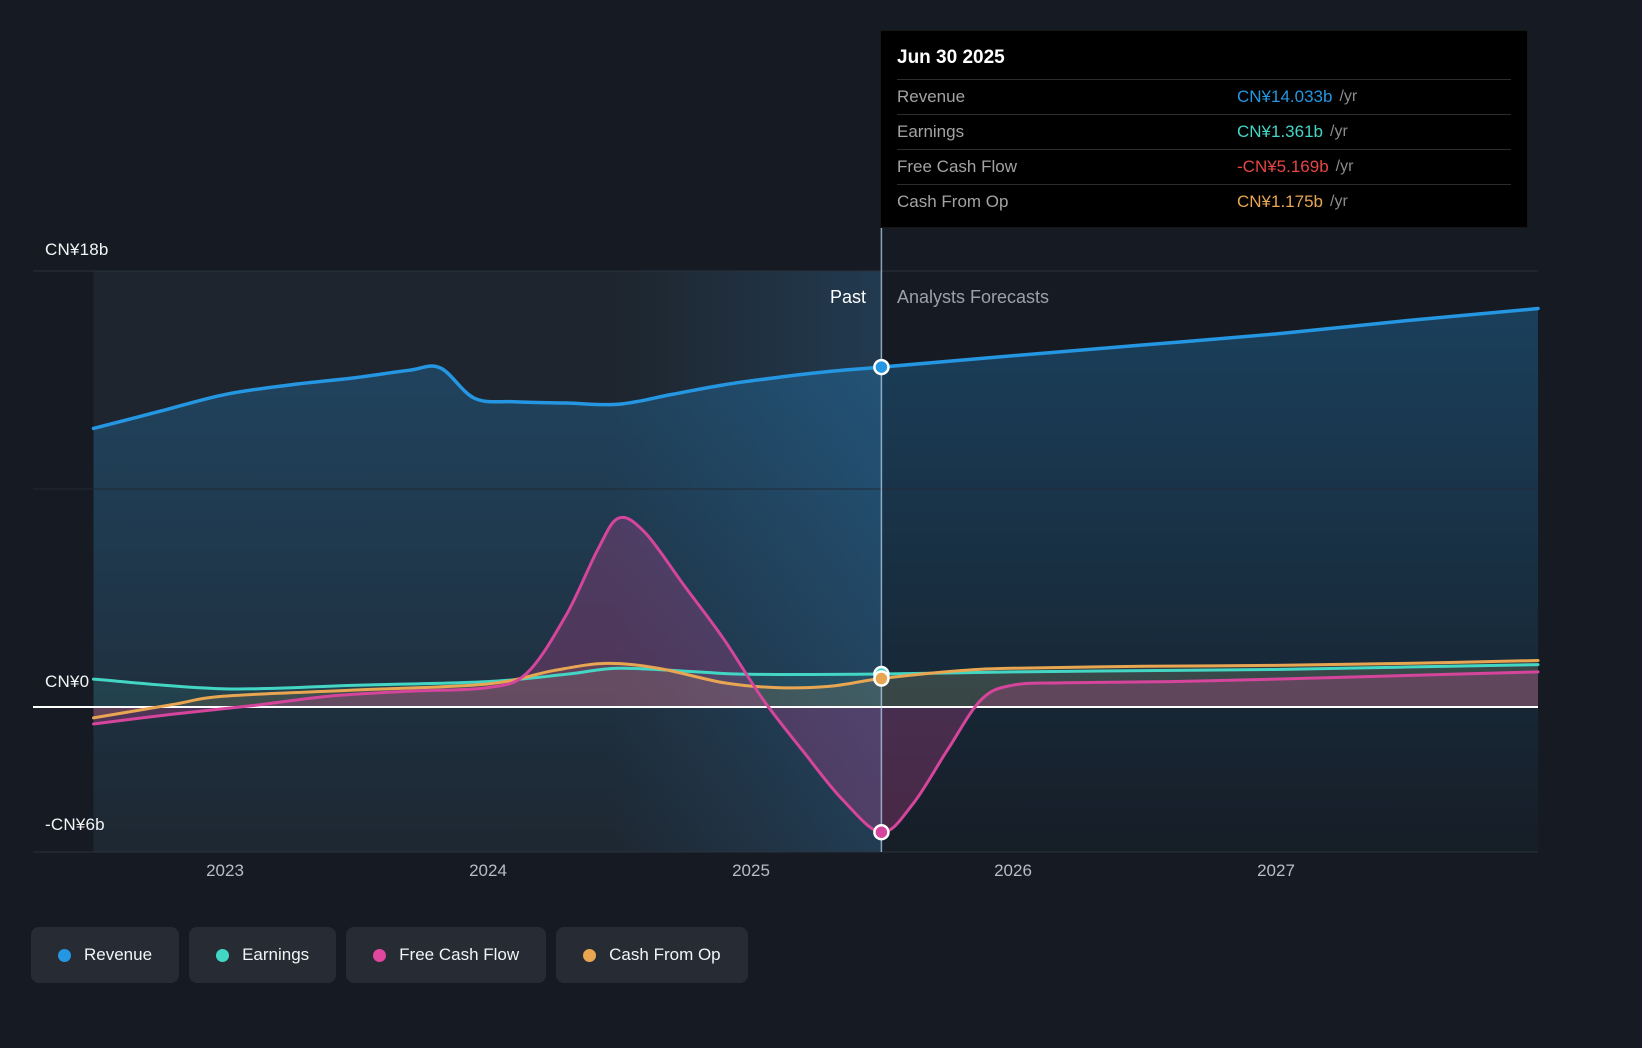 Image resolution: width=1642 pixels, height=1048 pixels. I want to click on tooltip-label: Cash From Op, so click(953, 201).